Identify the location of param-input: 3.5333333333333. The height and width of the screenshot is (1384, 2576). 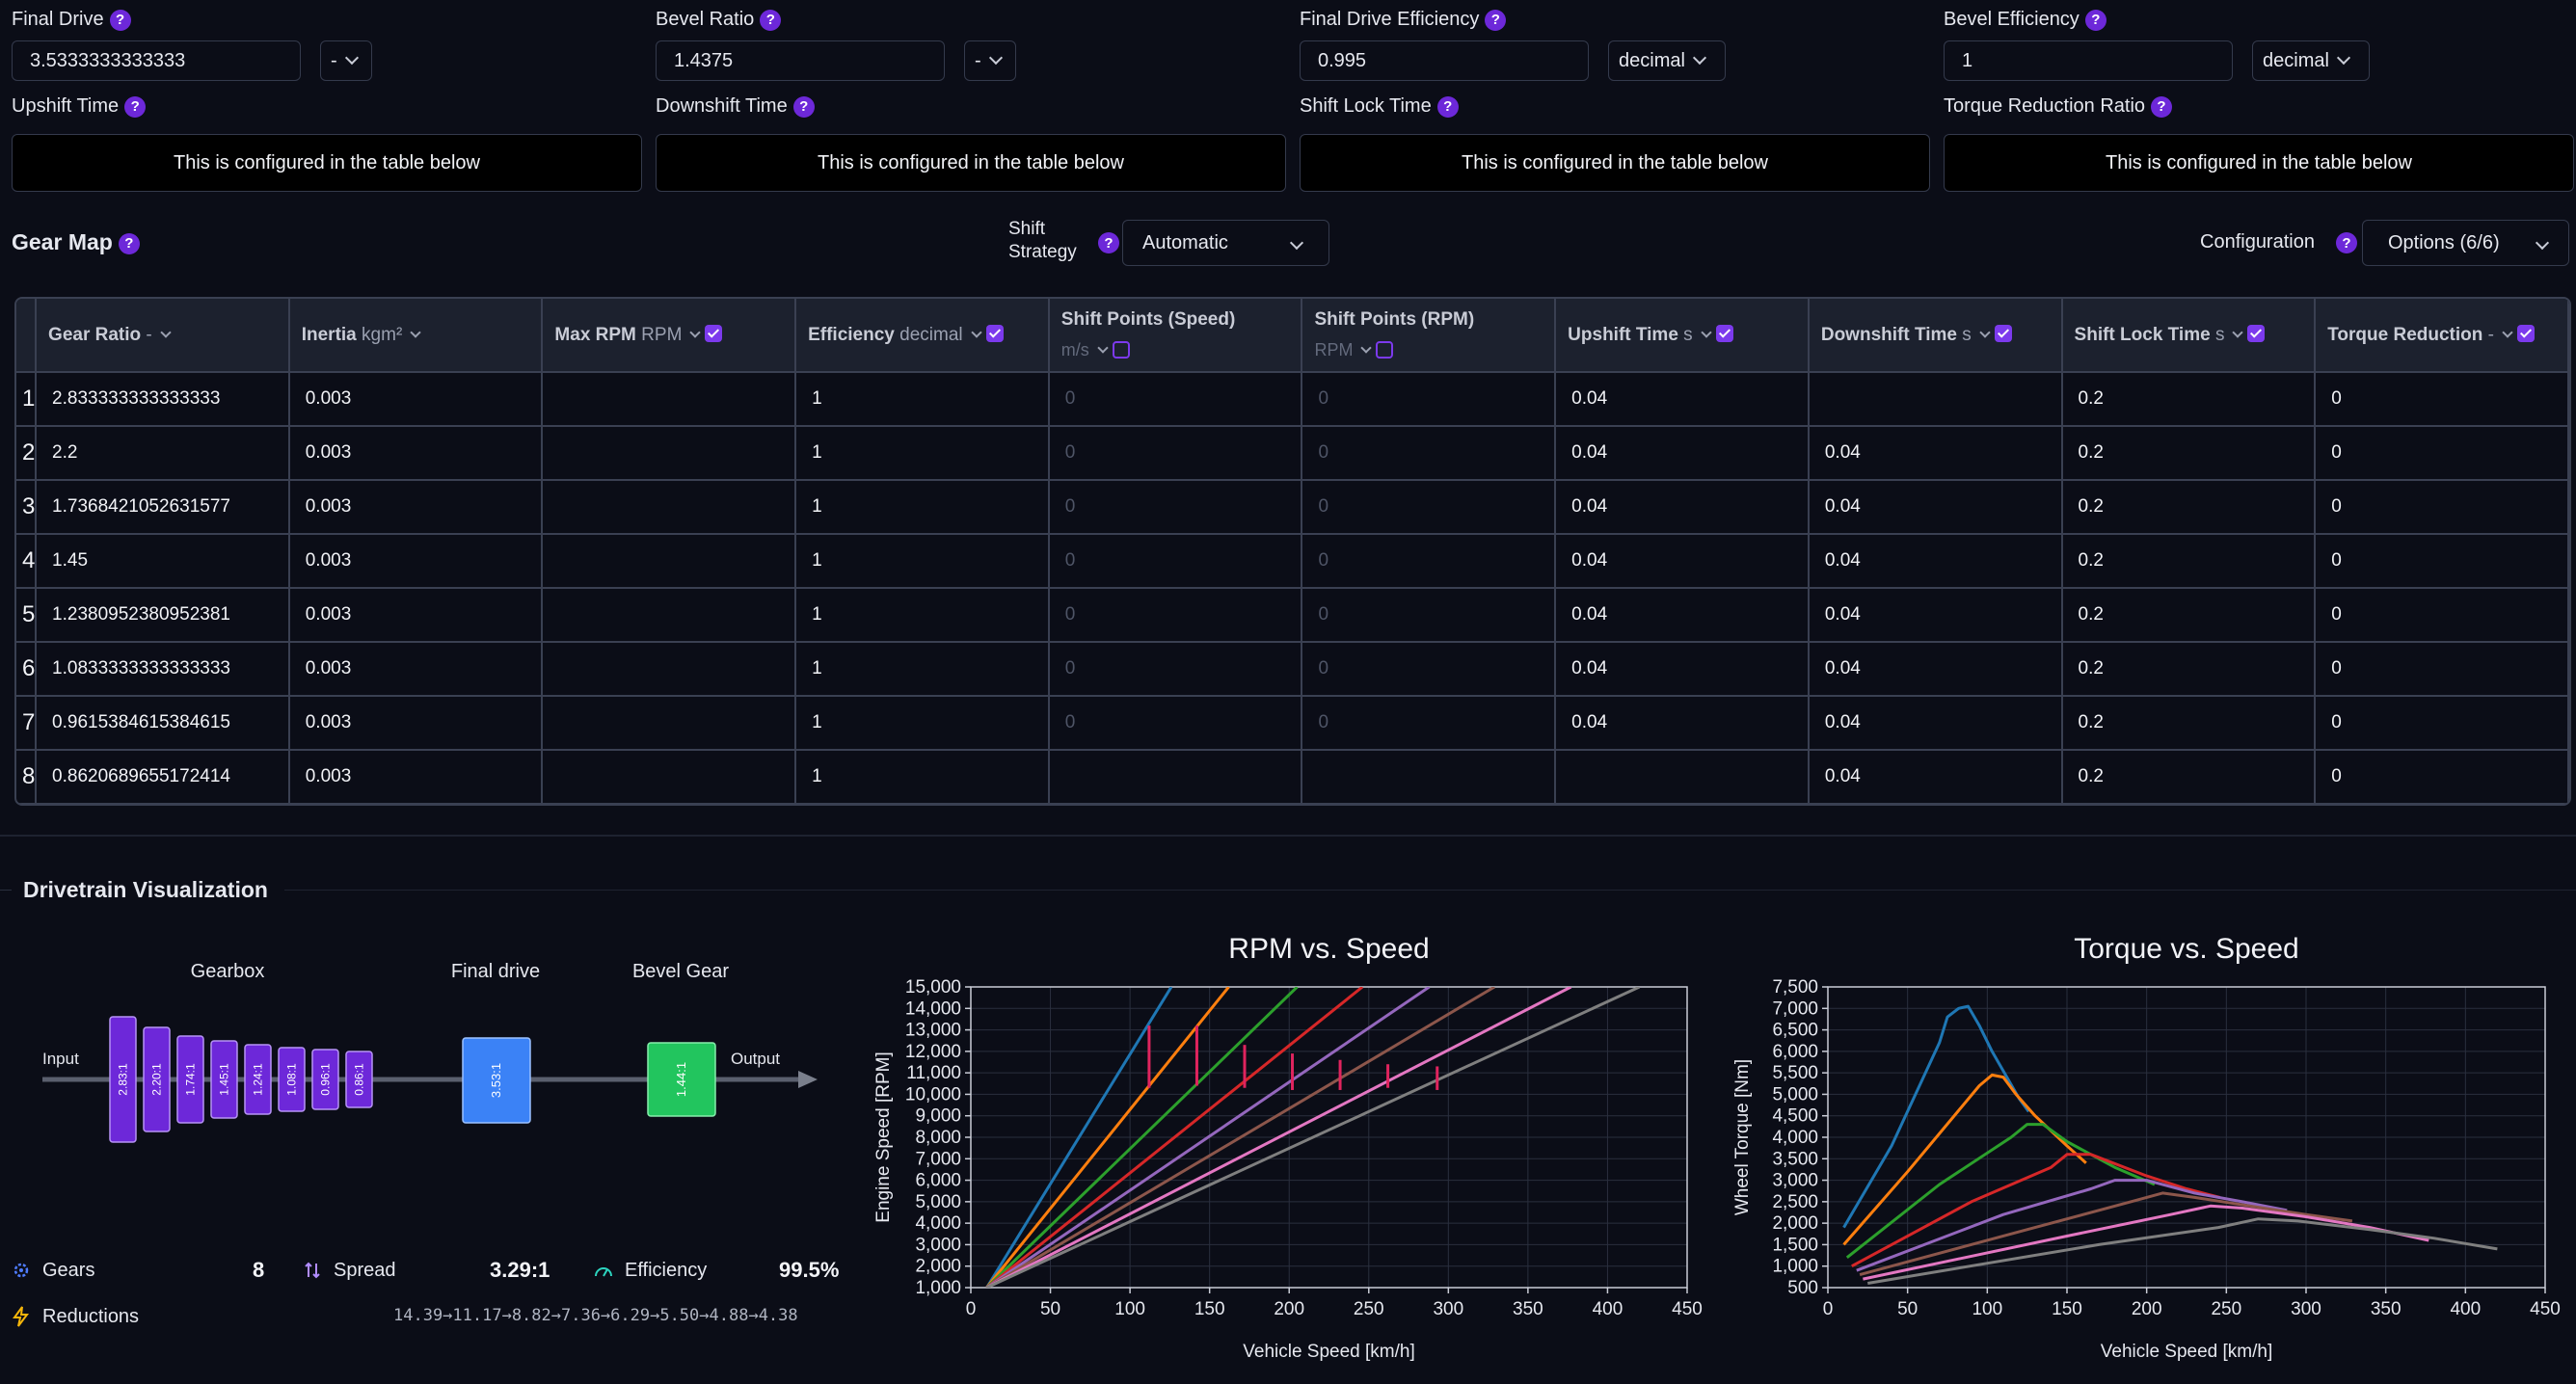
(156, 60).